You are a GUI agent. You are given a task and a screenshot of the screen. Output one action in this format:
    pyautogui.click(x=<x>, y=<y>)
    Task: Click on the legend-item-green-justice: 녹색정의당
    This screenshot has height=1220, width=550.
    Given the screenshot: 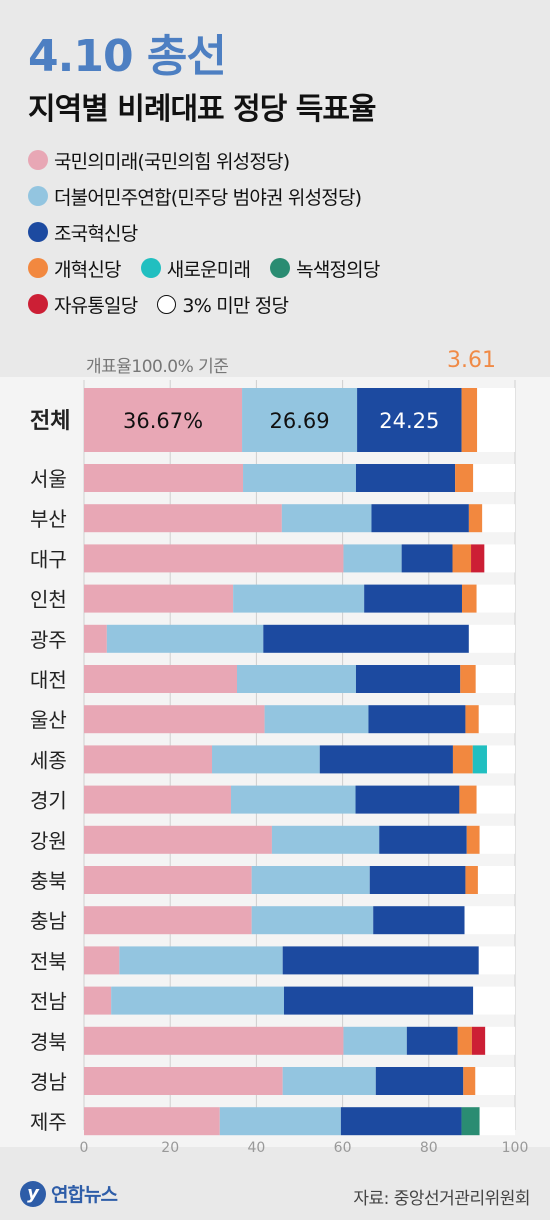 What is the action you would take?
    pyautogui.click(x=325, y=268)
    